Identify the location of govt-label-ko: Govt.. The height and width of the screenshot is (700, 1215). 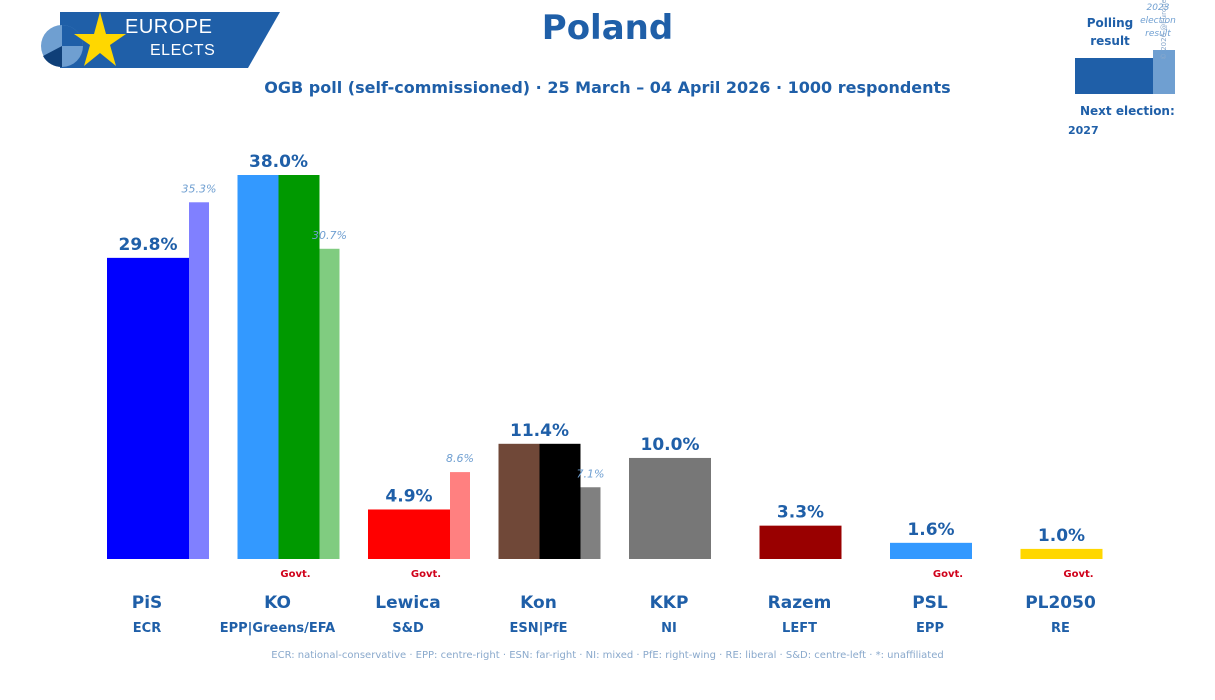
(295, 574).